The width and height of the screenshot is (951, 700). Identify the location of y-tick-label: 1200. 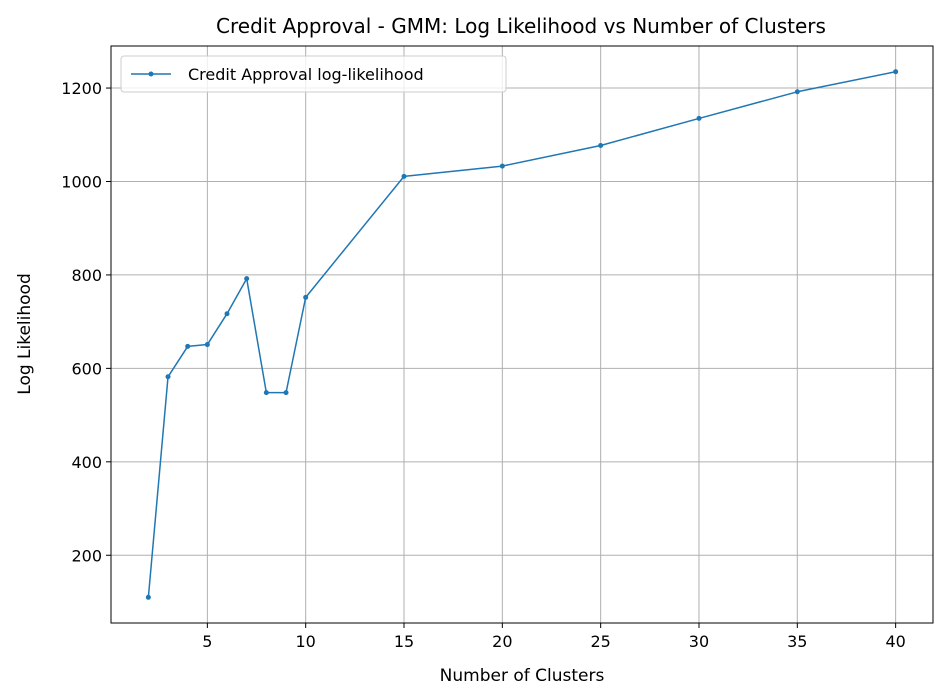
(81, 88).